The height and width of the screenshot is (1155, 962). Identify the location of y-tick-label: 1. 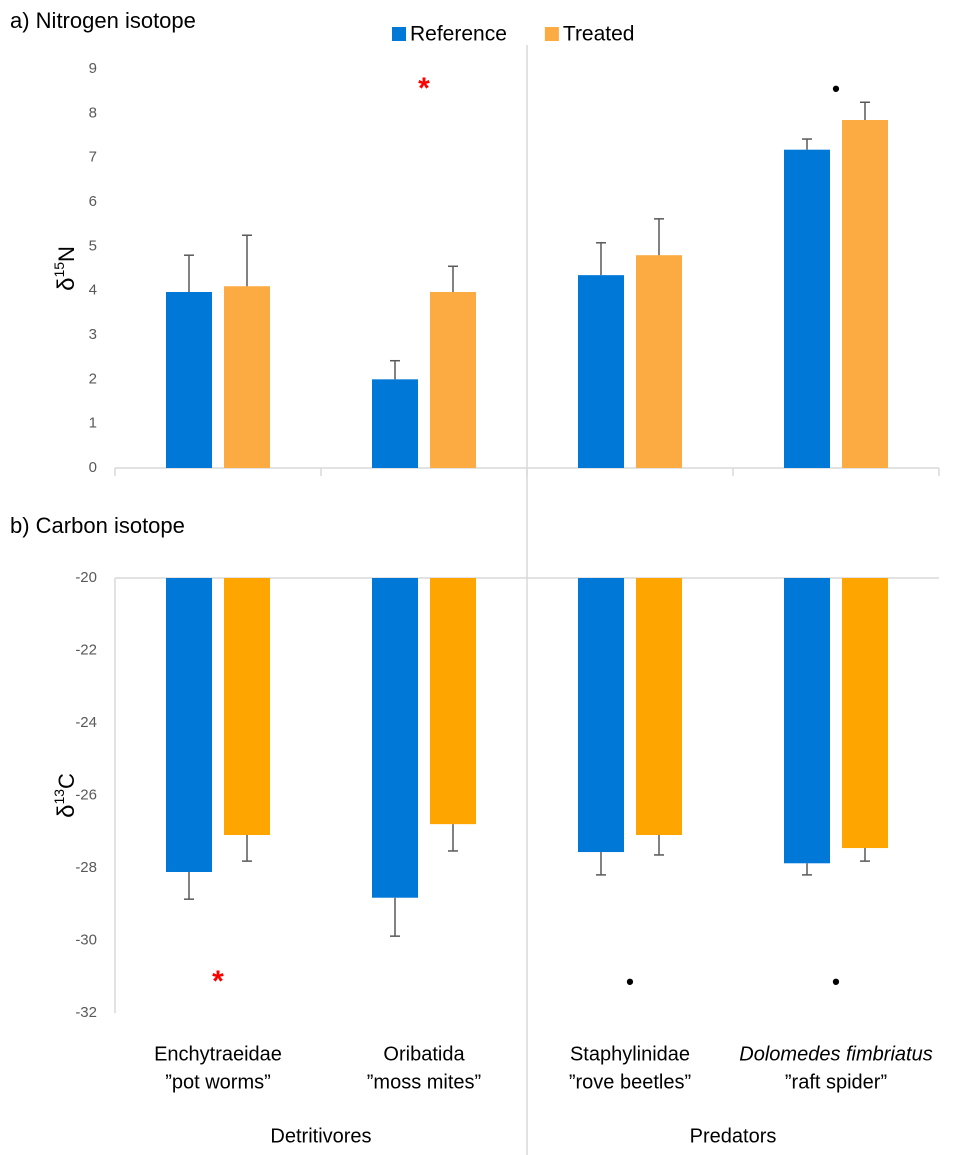
(93, 423).